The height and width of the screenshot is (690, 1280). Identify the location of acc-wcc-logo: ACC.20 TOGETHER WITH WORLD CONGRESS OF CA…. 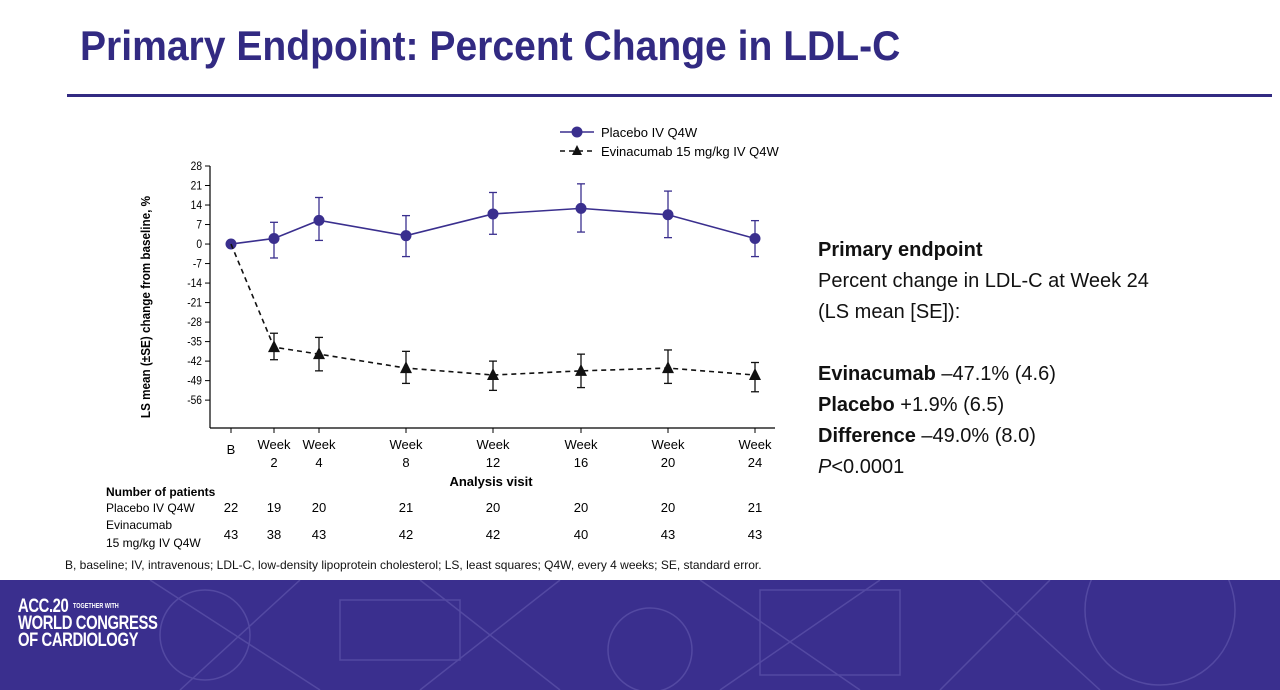
(88, 623).